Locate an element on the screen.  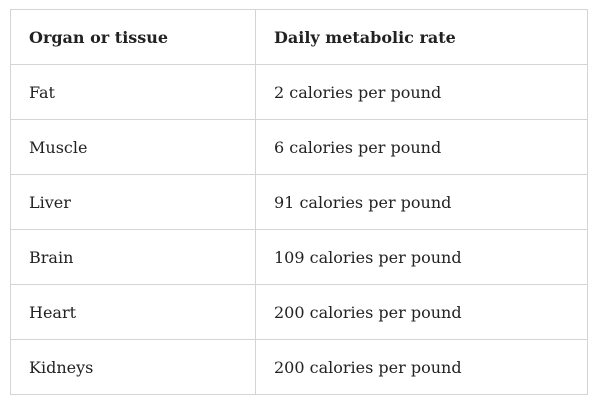
cell-organ: Fat is located at coordinates (133, 92).